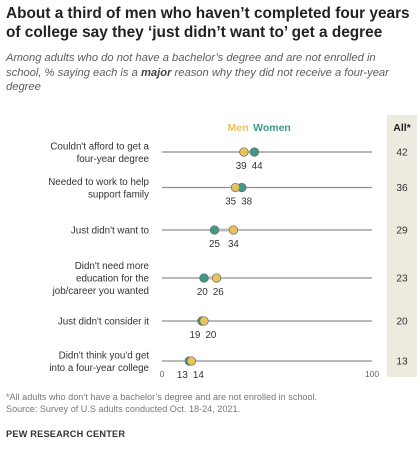 The width and height of the screenshot is (420, 459). I want to click on organization-credit: PEW RESEARCH CENTER, so click(66, 434).